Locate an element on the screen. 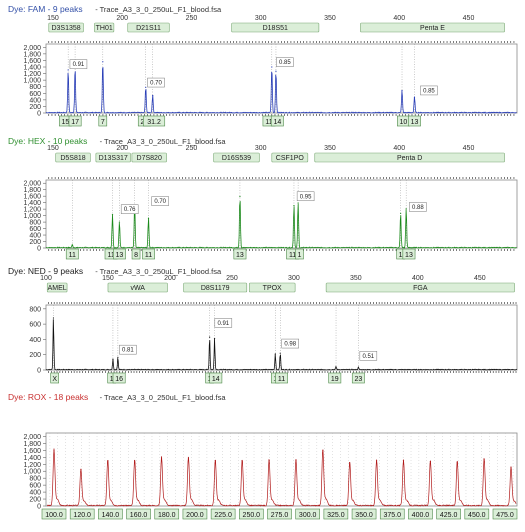 The height and width of the screenshot is (532, 525). y-tick-label: 1,600 is located at coordinates (32, 61).